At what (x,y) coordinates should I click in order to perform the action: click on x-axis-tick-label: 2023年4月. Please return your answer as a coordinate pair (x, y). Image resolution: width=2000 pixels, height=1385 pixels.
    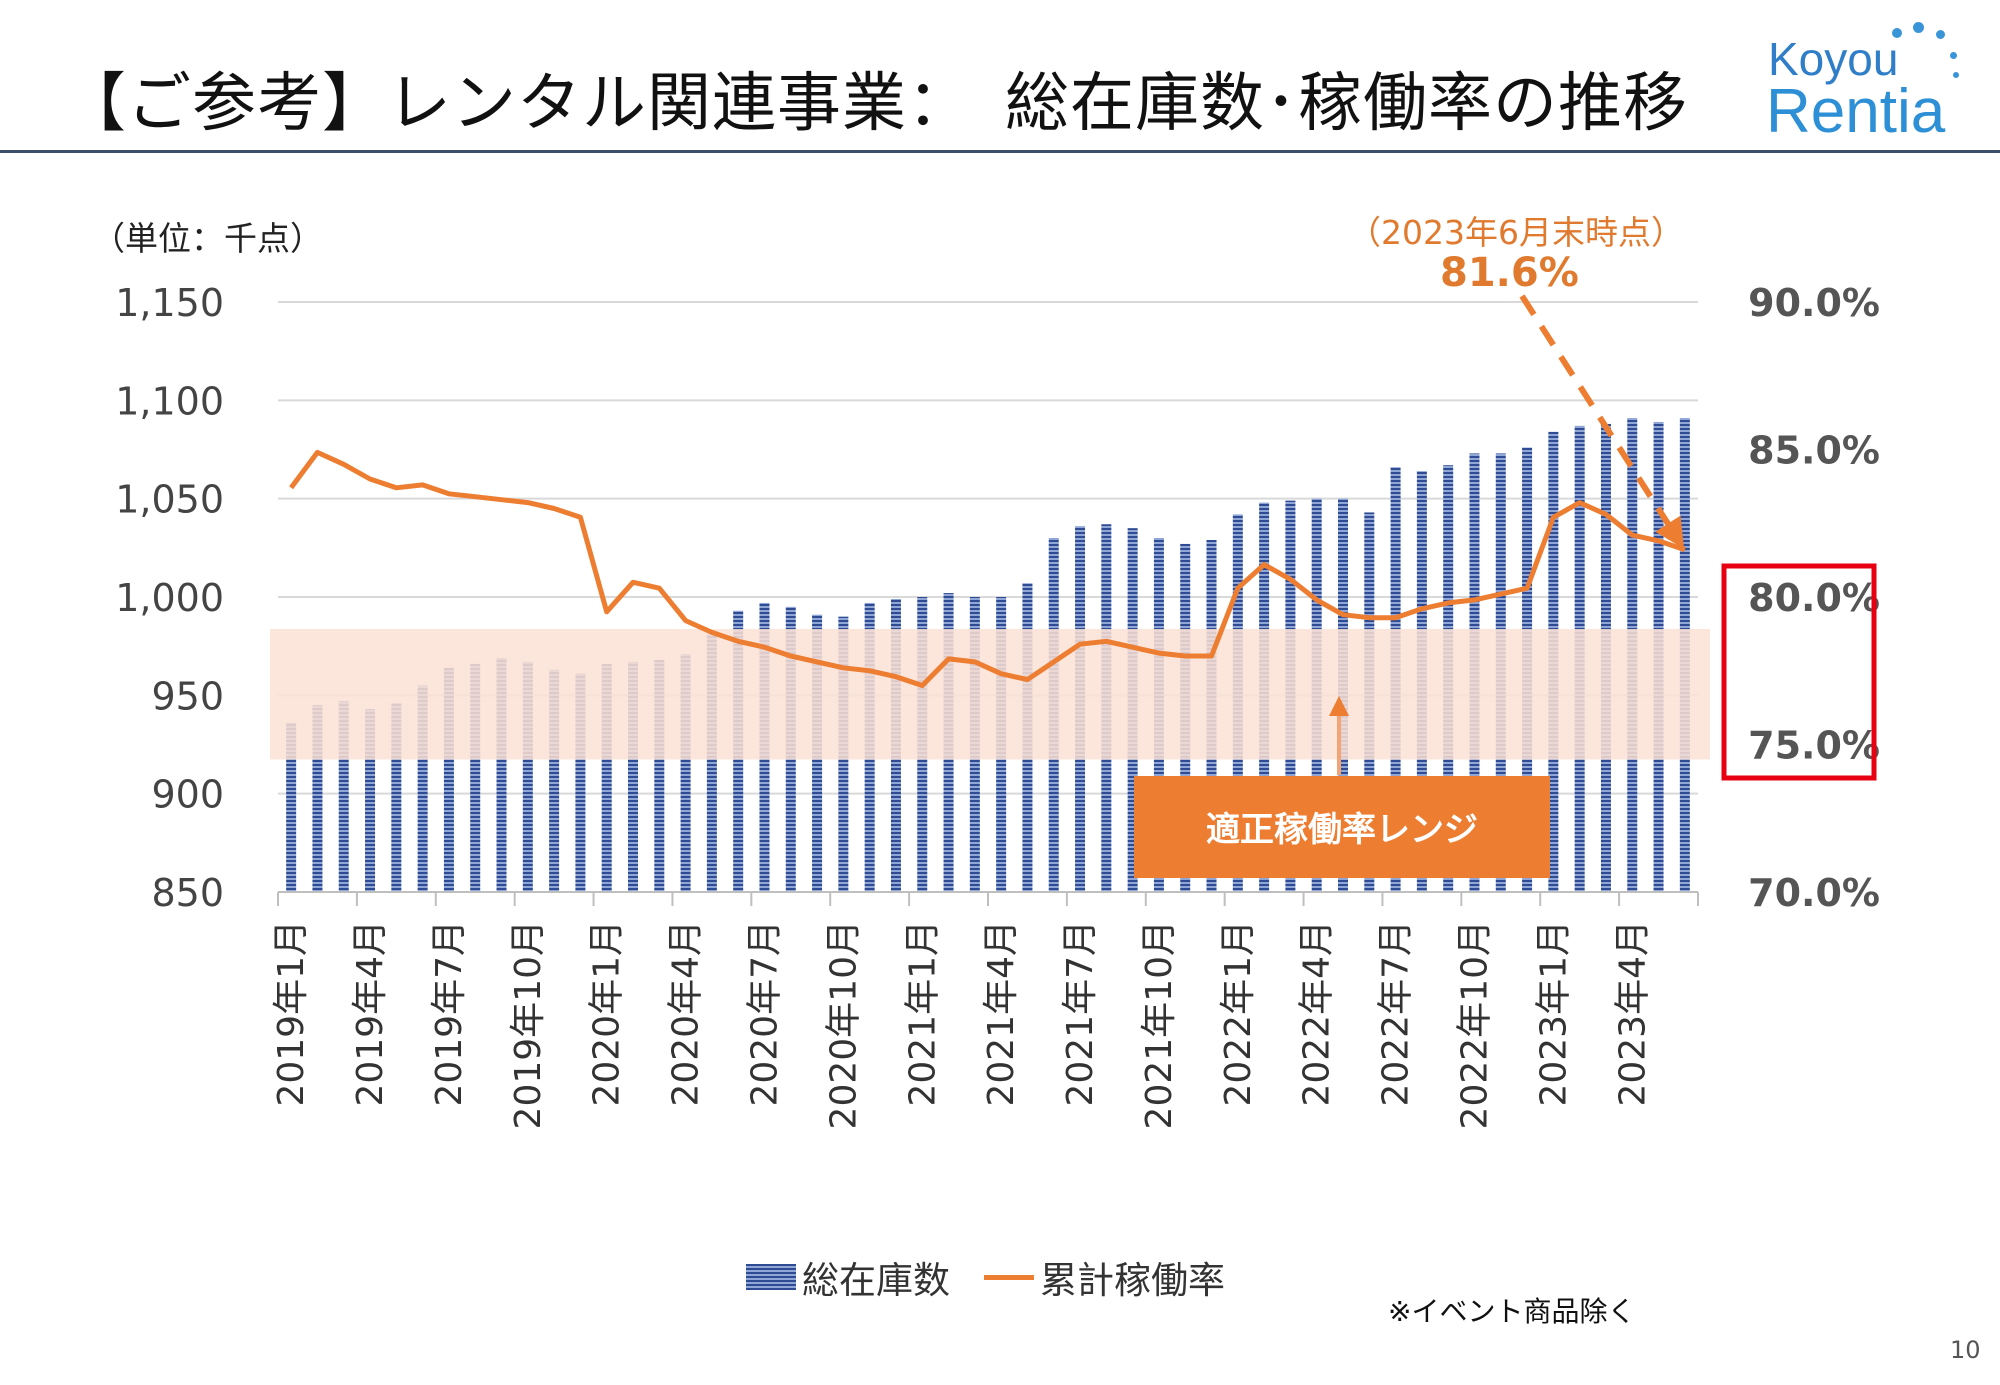
    Looking at the image, I should click on (1632, 1013).